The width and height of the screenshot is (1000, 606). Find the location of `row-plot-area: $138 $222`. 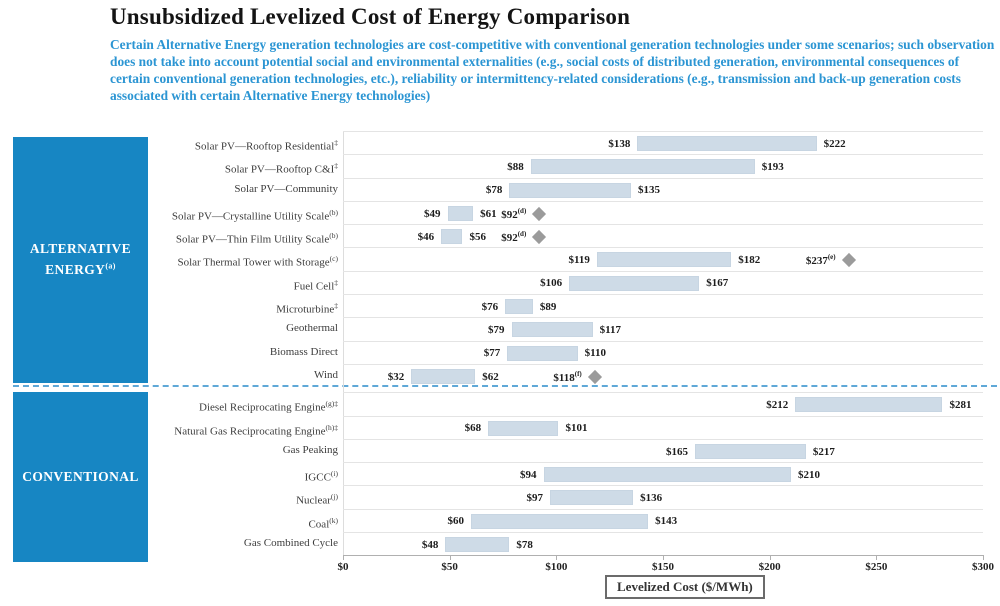

row-plot-area: $138 $222 is located at coordinates (663, 143).